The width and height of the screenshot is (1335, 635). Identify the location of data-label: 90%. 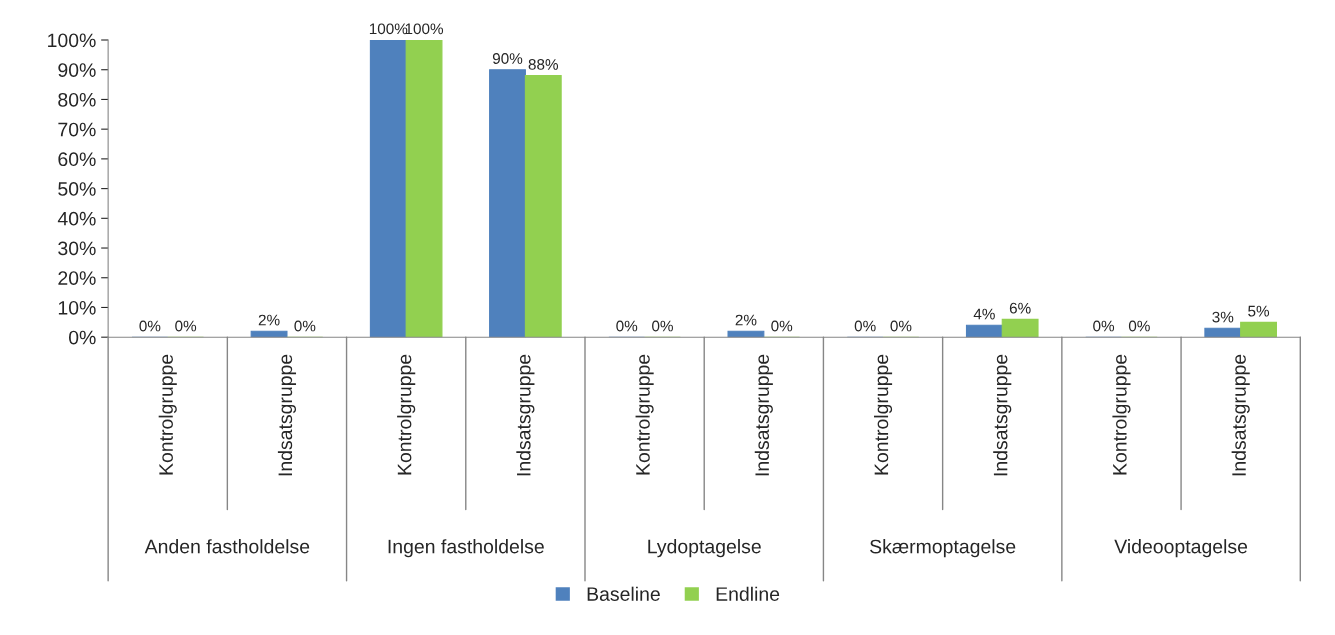
(507, 58).